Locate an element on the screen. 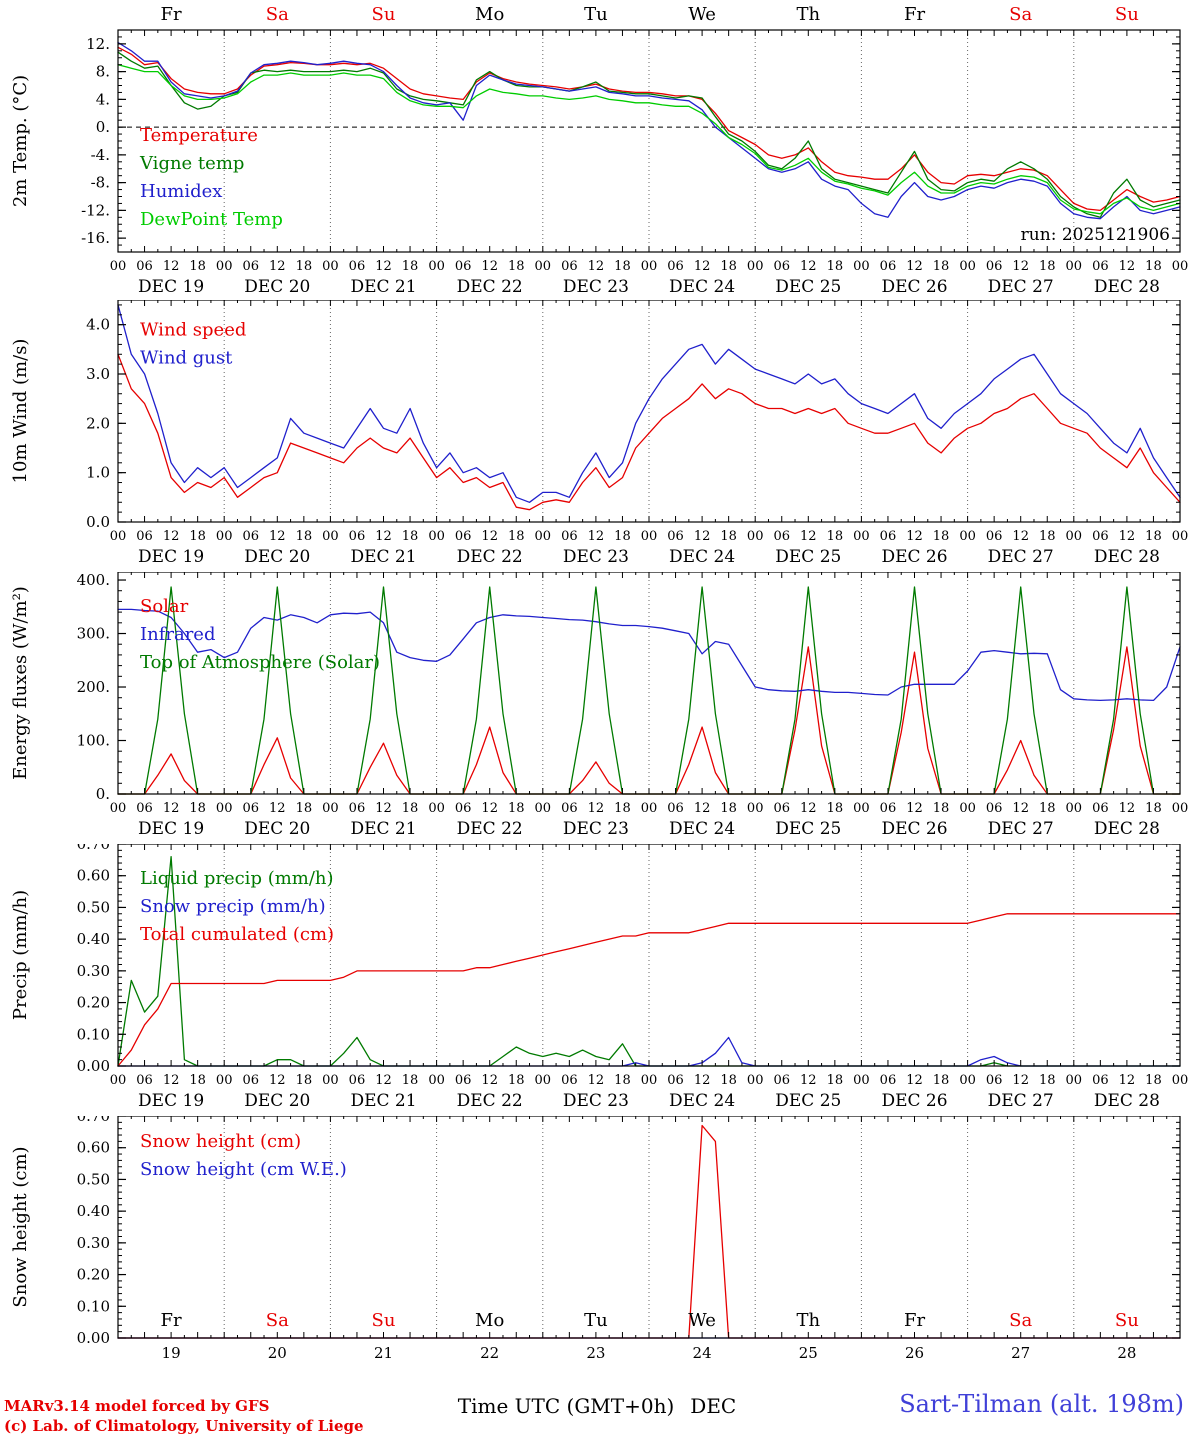 The height and width of the screenshot is (1440, 1194). day-number-label: 25 is located at coordinates (808, 1353).